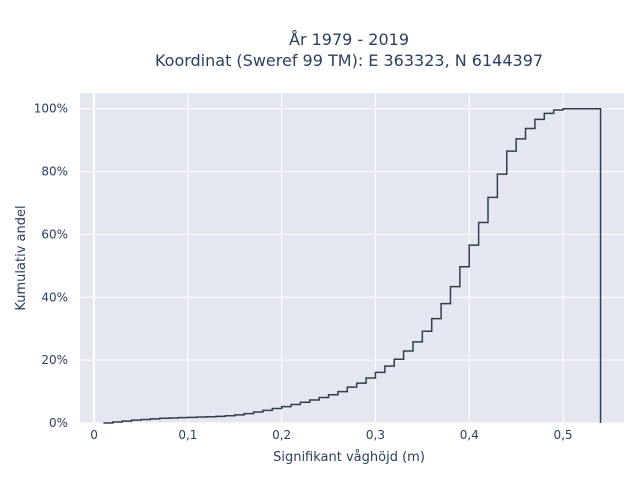  What do you see at coordinates (349, 39) in the screenshot?
I see `chart-title-line1: År 1979 - 2019` at bounding box center [349, 39].